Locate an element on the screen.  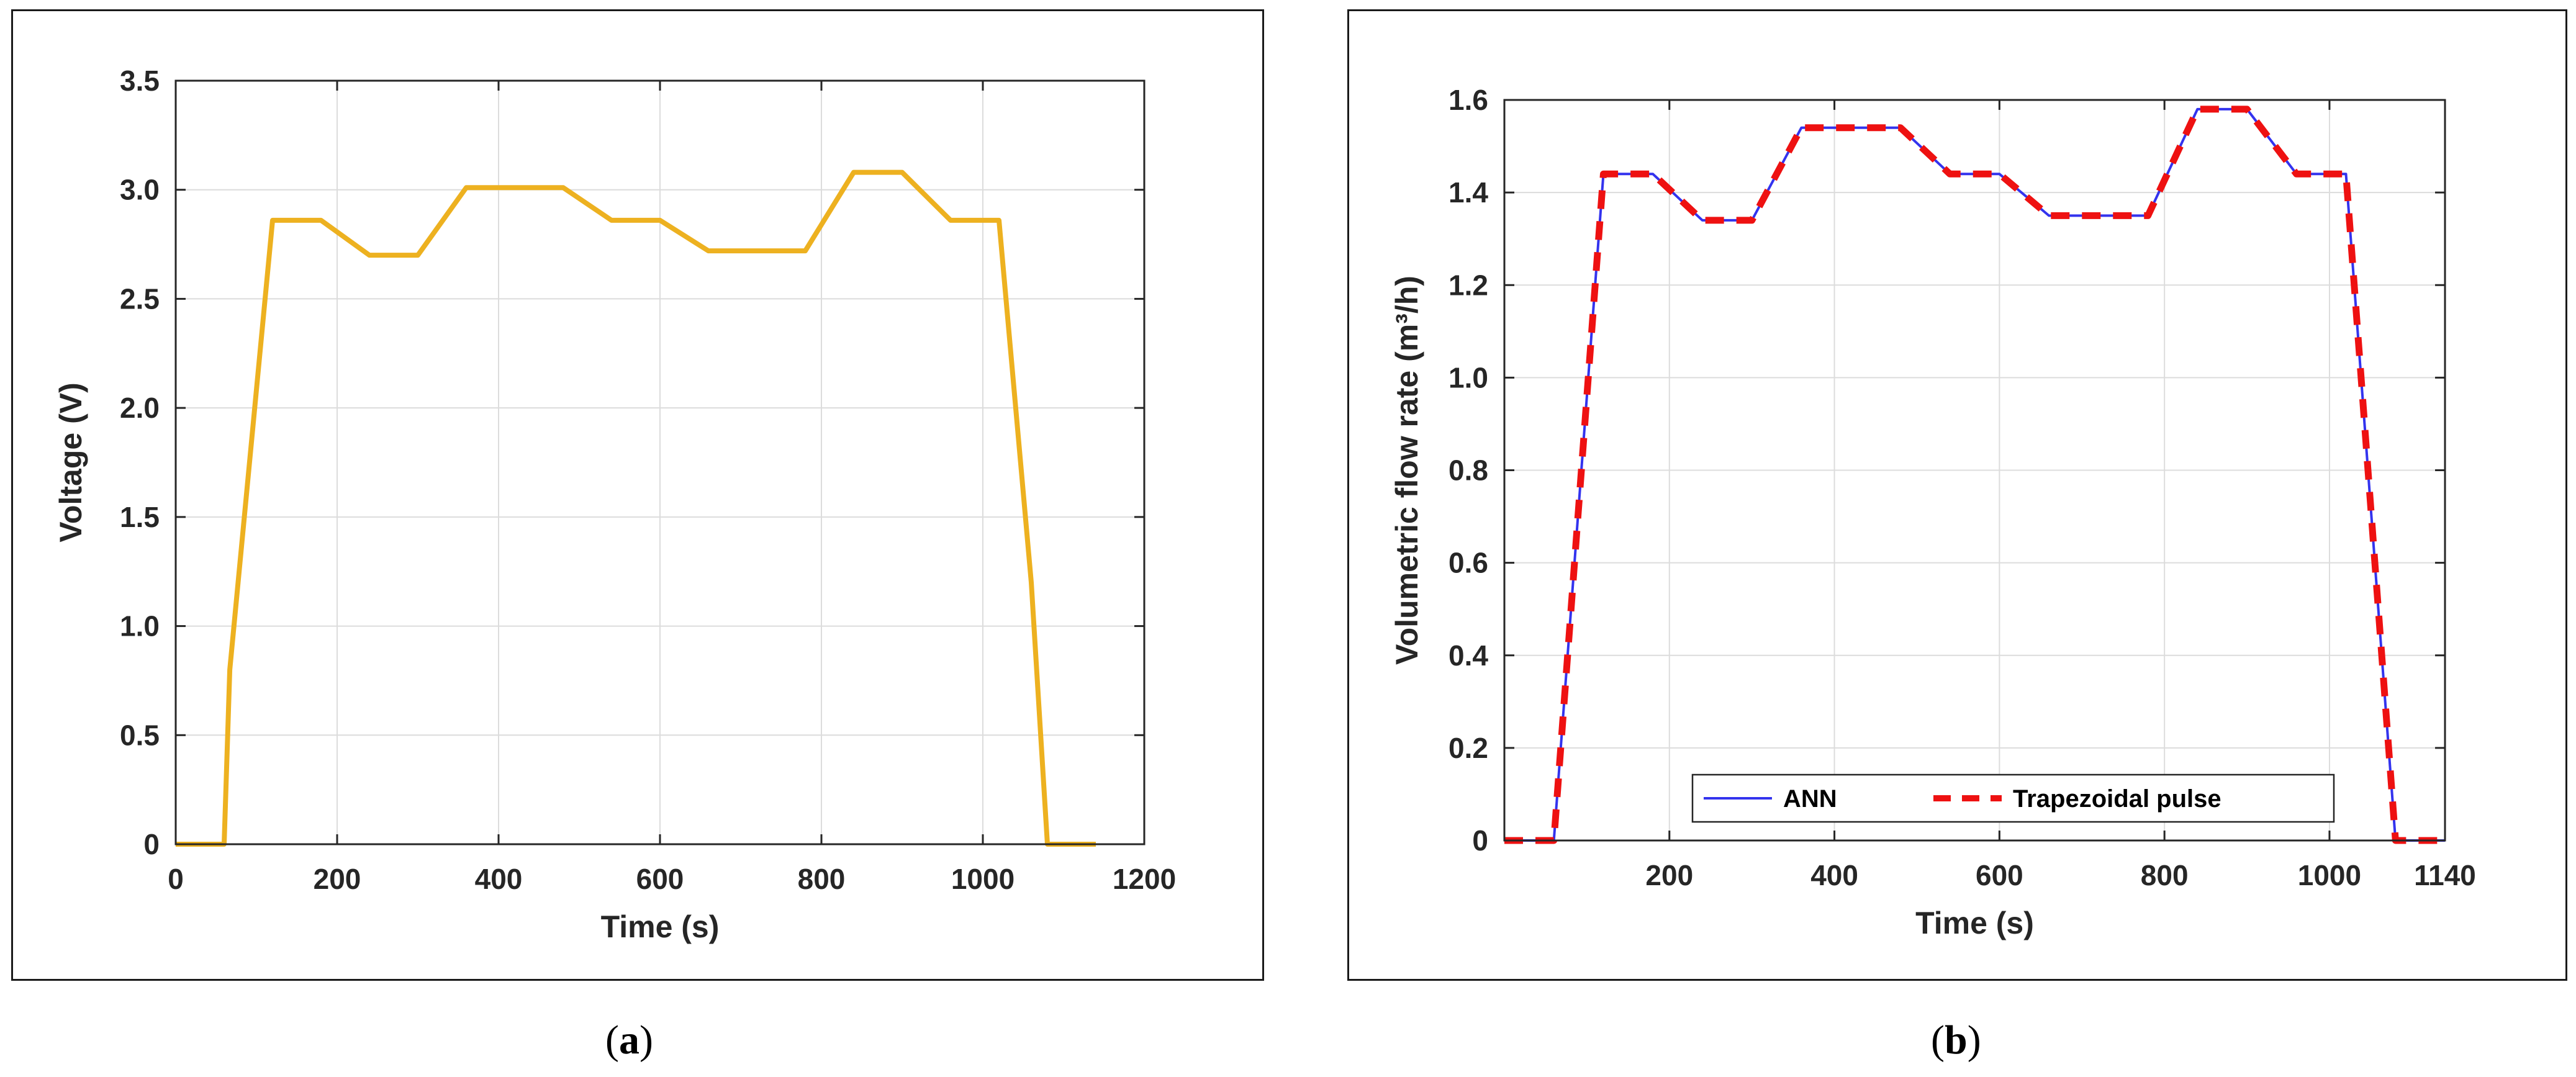
caption-a: (a) is located at coordinates (629, 1040).